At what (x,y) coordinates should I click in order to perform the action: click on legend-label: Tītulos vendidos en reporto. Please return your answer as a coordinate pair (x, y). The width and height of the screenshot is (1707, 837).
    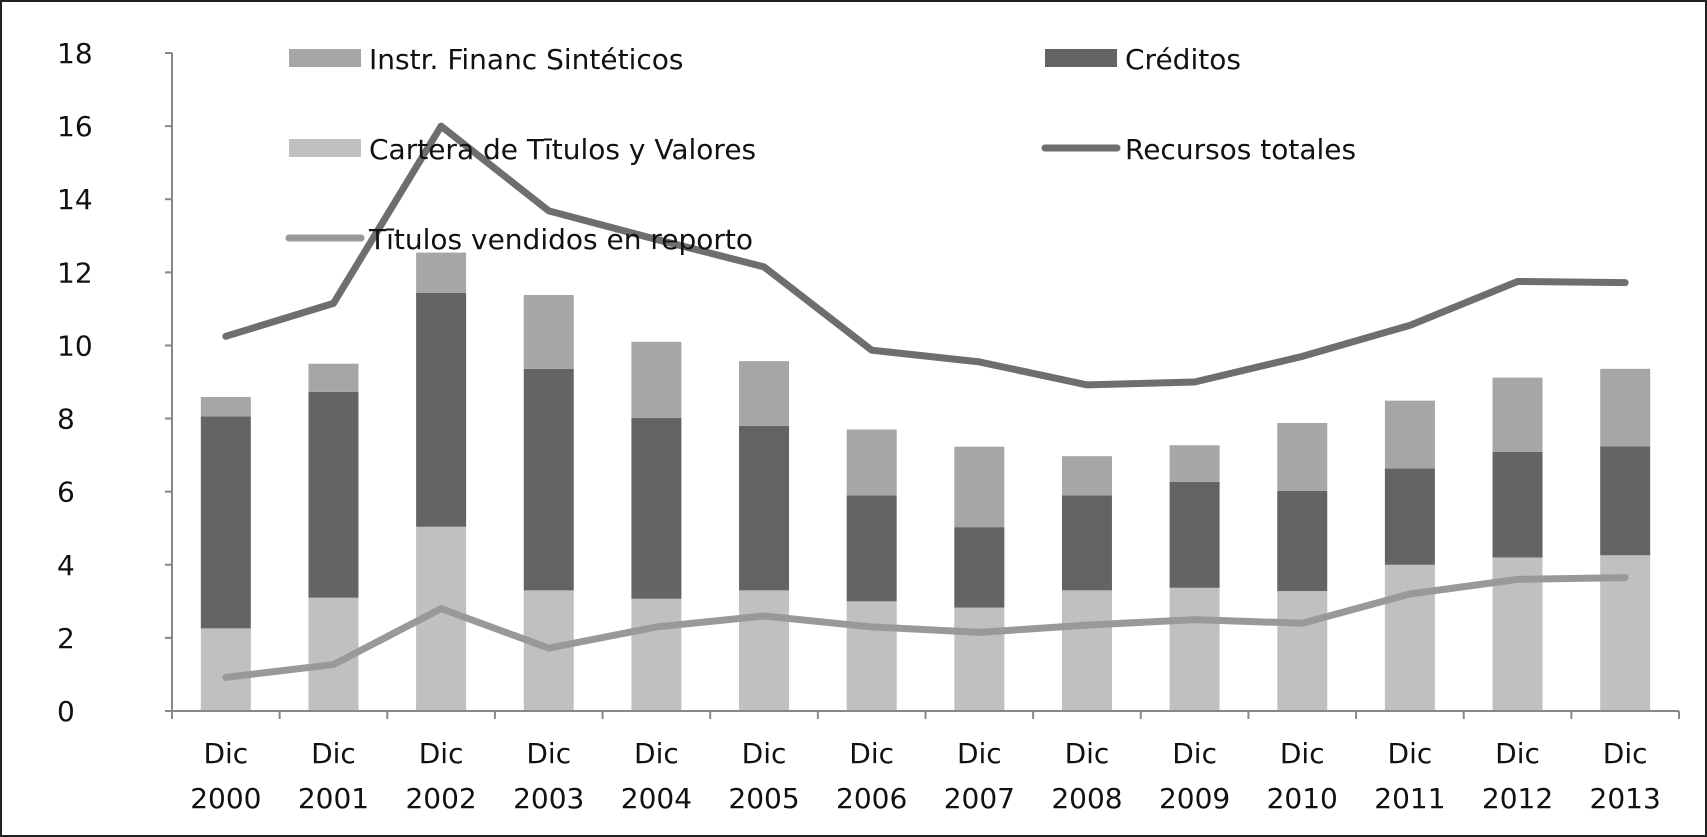
    Looking at the image, I should click on (560, 239).